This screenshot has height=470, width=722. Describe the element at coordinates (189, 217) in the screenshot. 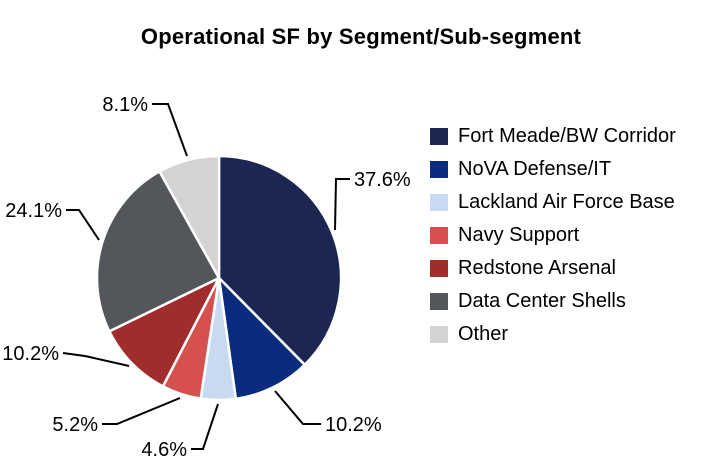

I see `pie-slice-other` at that location.